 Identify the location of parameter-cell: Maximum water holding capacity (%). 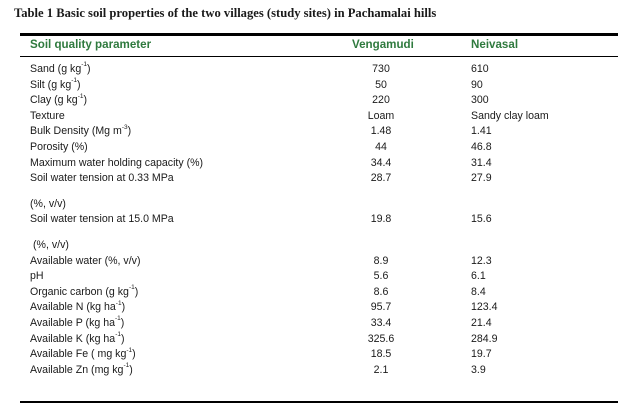
(116, 164).